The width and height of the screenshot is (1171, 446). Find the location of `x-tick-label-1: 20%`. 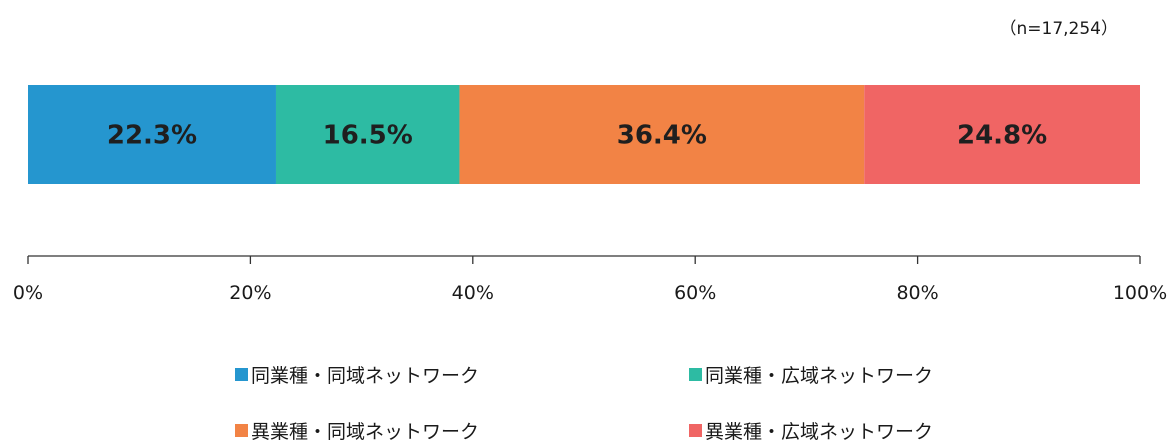

x-tick-label-1: 20% is located at coordinates (250, 293).